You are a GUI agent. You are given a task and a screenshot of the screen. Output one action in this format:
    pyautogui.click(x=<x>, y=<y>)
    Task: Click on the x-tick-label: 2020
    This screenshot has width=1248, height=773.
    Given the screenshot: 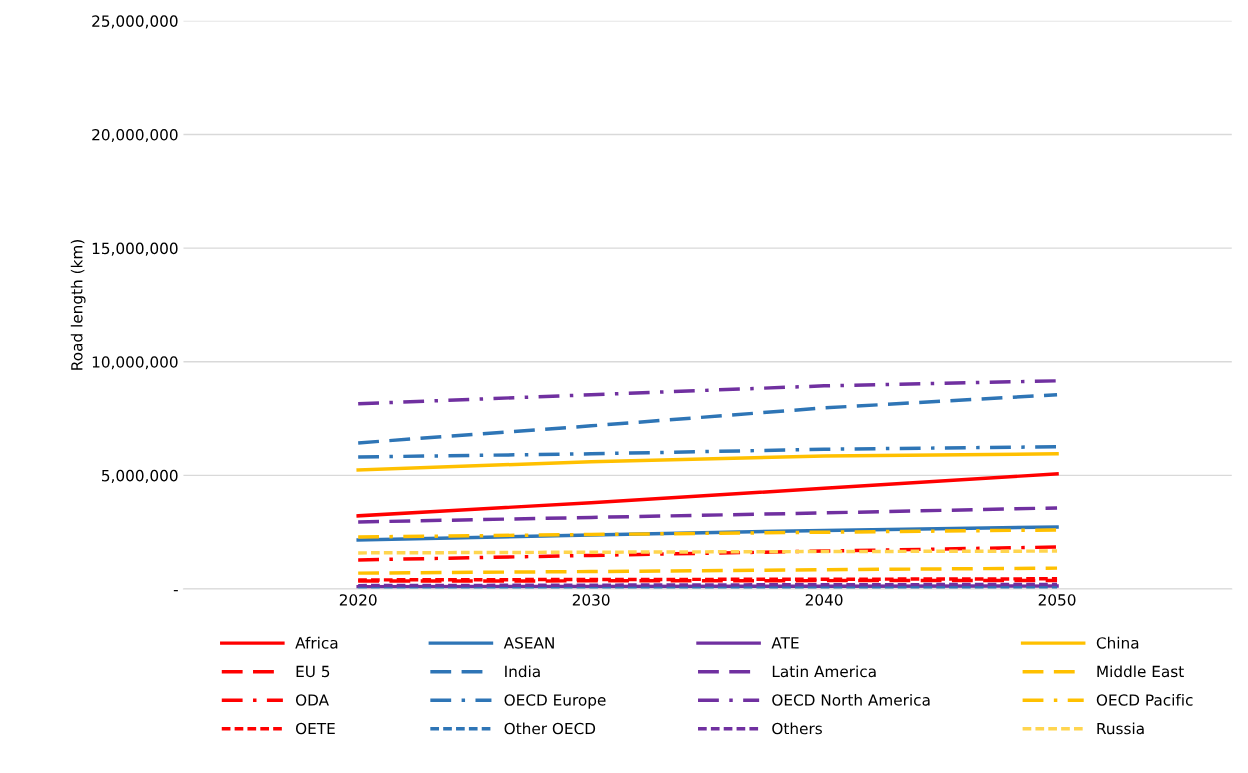 What is the action you would take?
    pyautogui.click(x=358, y=600)
    